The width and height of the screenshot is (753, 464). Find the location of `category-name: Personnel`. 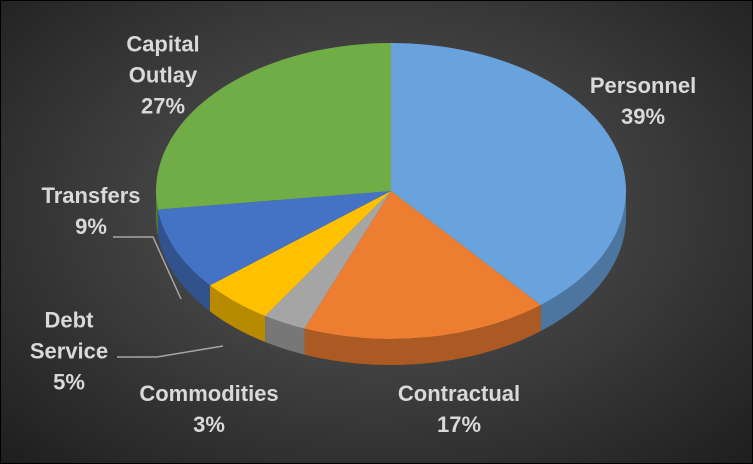

category-name: Personnel is located at coordinates (643, 85).